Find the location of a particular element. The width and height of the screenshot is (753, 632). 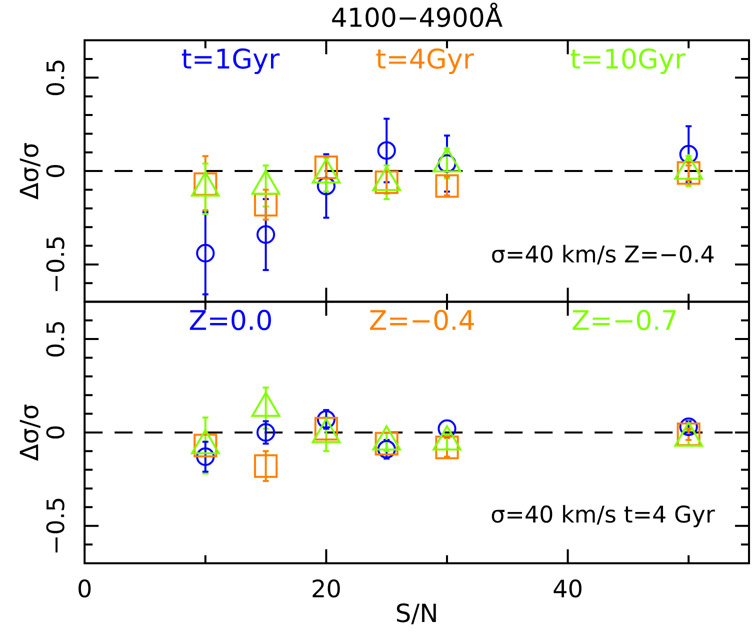

x-tick-label: 40 is located at coordinates (568, 588).